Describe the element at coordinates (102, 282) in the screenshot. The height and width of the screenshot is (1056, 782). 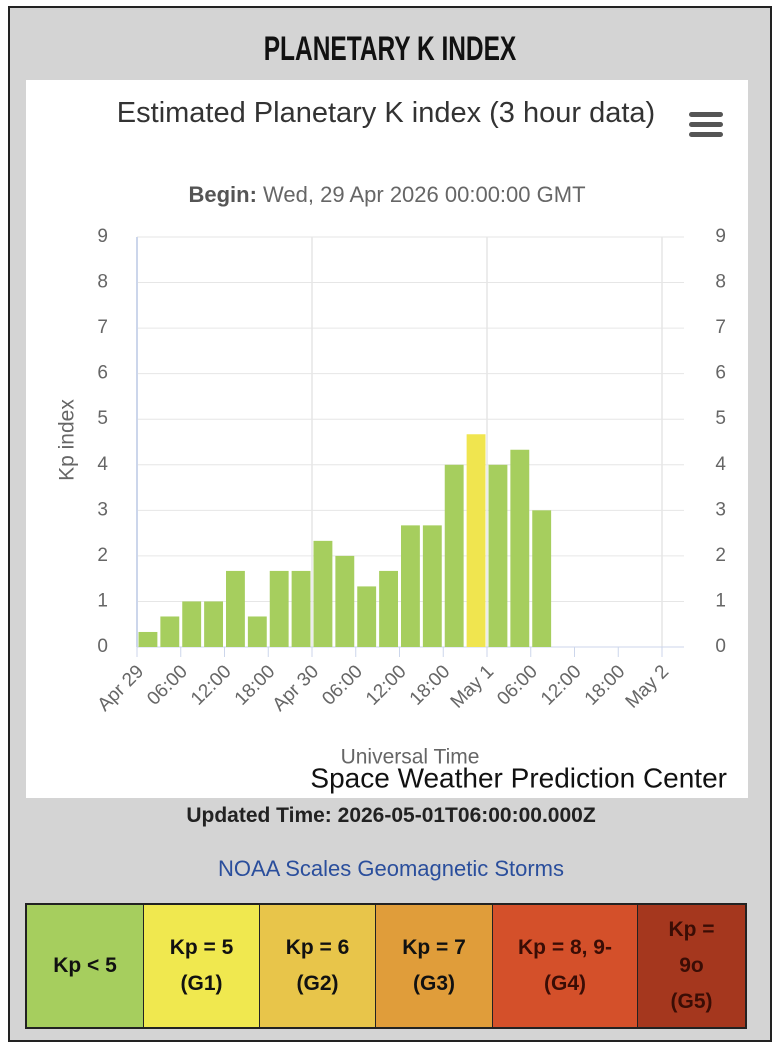
I see `y-tick-label: 8` at that location.